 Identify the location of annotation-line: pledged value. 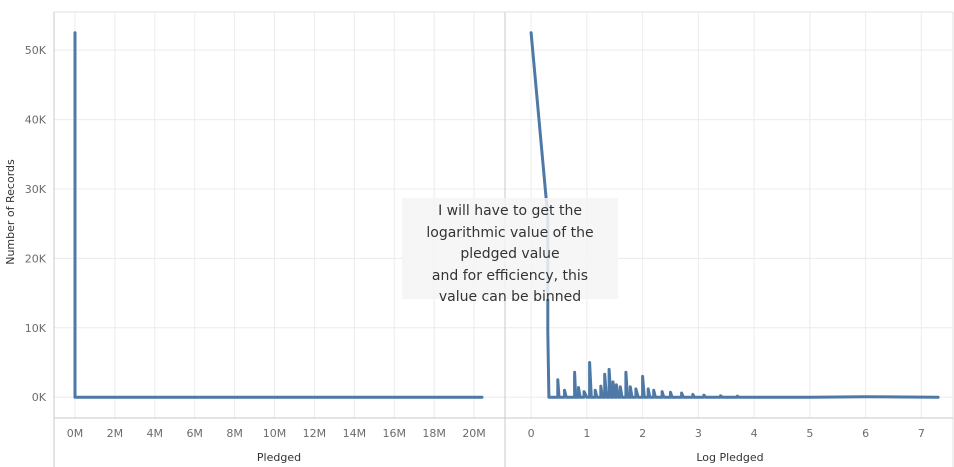
(510, 254).